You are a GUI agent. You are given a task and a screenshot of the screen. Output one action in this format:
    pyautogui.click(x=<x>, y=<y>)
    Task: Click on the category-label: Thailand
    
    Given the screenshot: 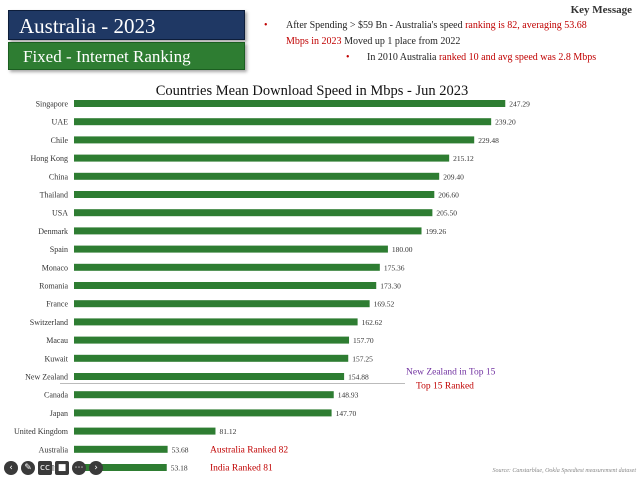 What is the action you would take?
    pyautogui.click(x=54, y=195)
    